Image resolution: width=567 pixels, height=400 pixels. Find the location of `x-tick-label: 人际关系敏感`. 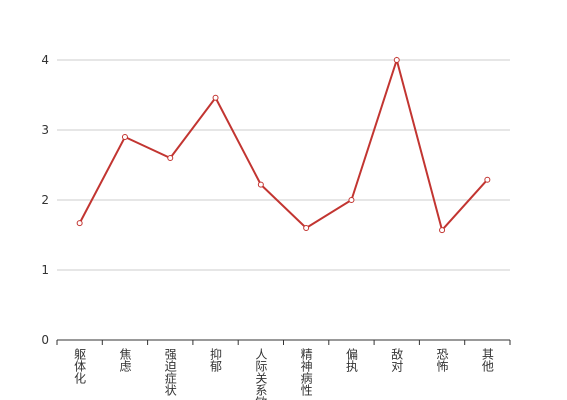

x-tick-label: 人际关系敏感 is located at coordinates (261, 374).